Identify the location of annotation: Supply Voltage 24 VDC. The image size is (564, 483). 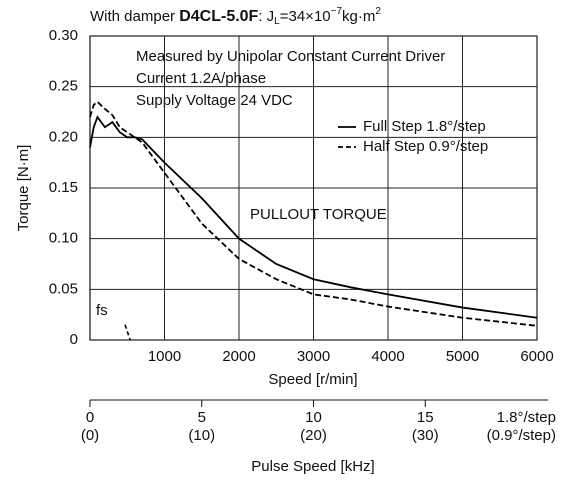
(214, 100).